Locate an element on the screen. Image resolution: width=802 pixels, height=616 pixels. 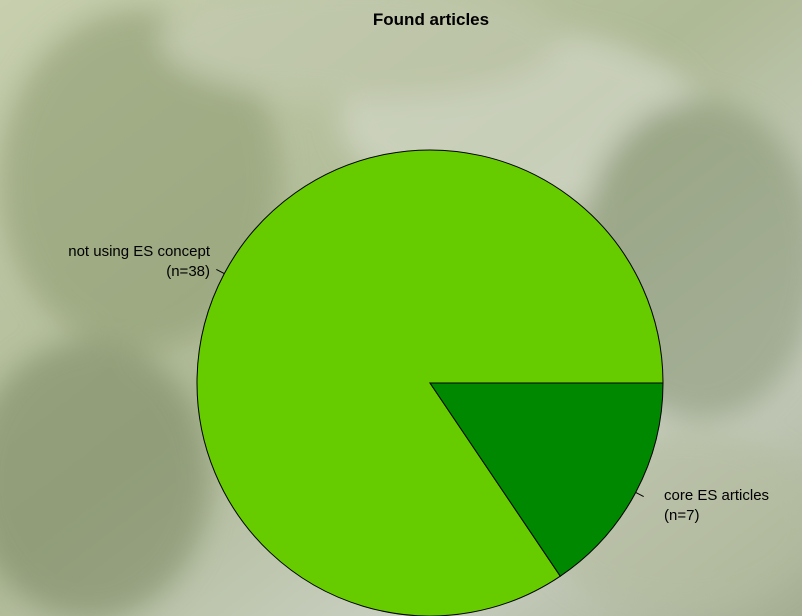
chart-title: Found articles is located at coordinates (431, 19).